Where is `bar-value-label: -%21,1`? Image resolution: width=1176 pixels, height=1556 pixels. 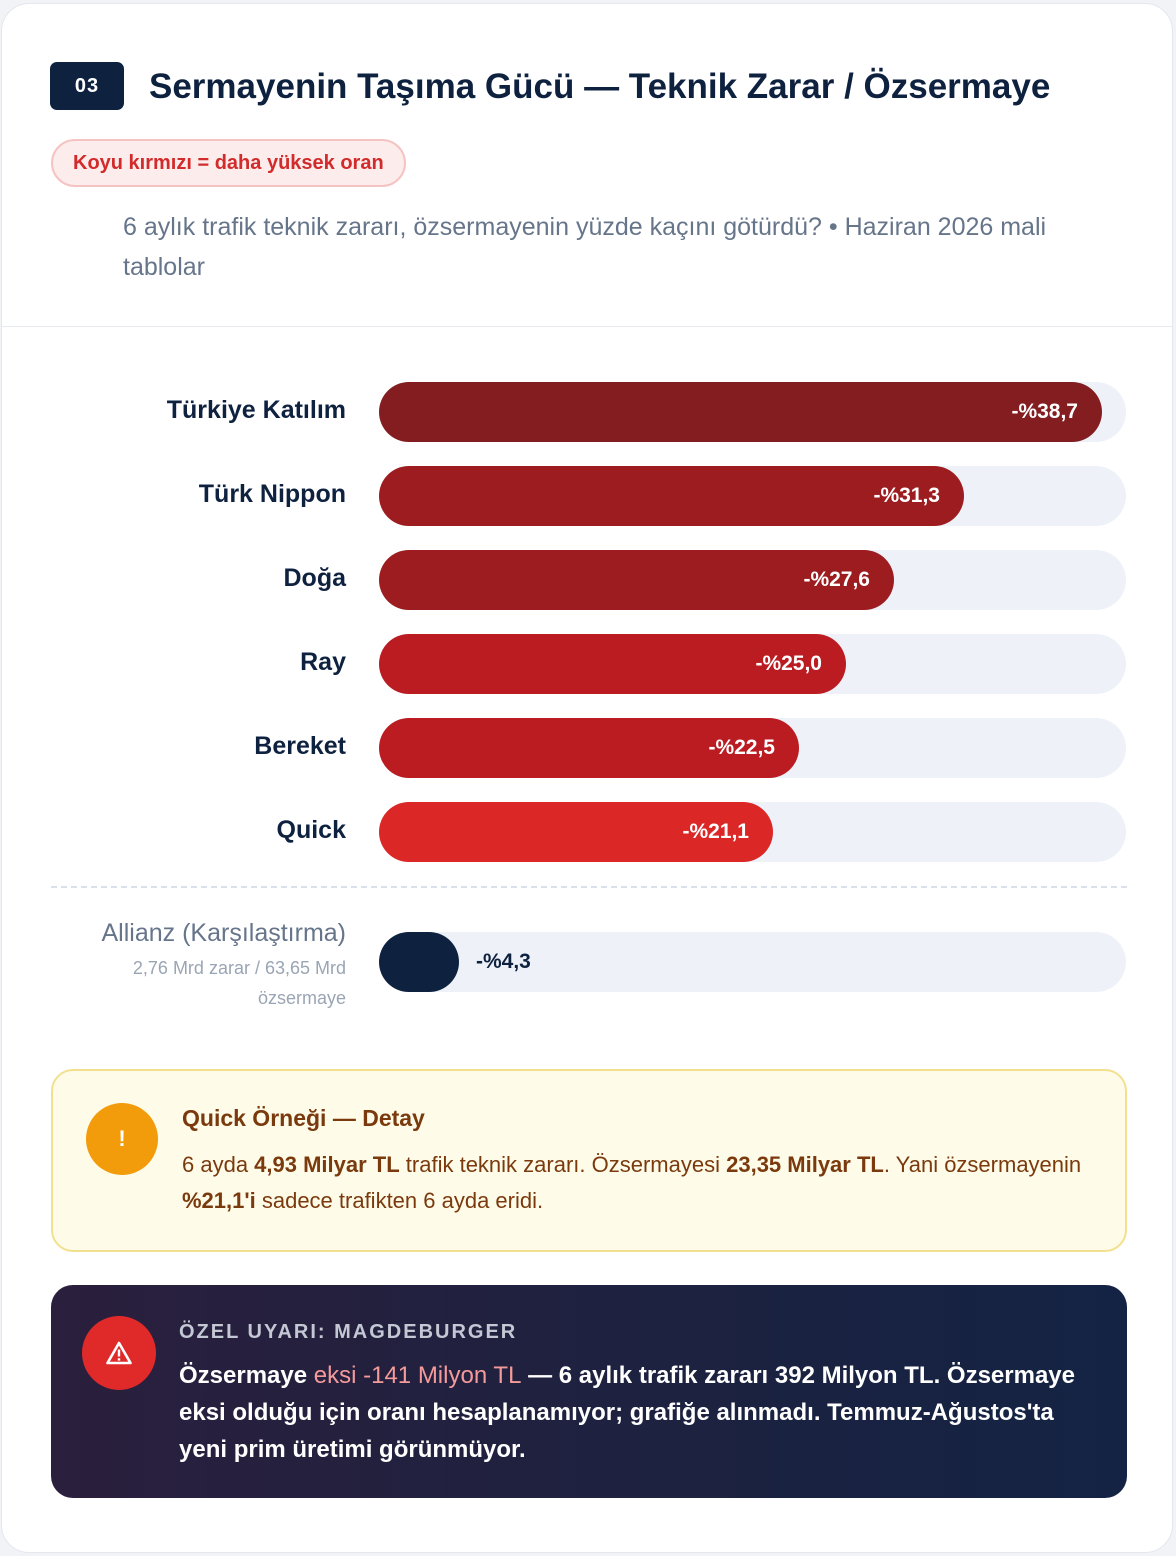 bar-value-label: -%21,1 is located at coordinates (715, 831).